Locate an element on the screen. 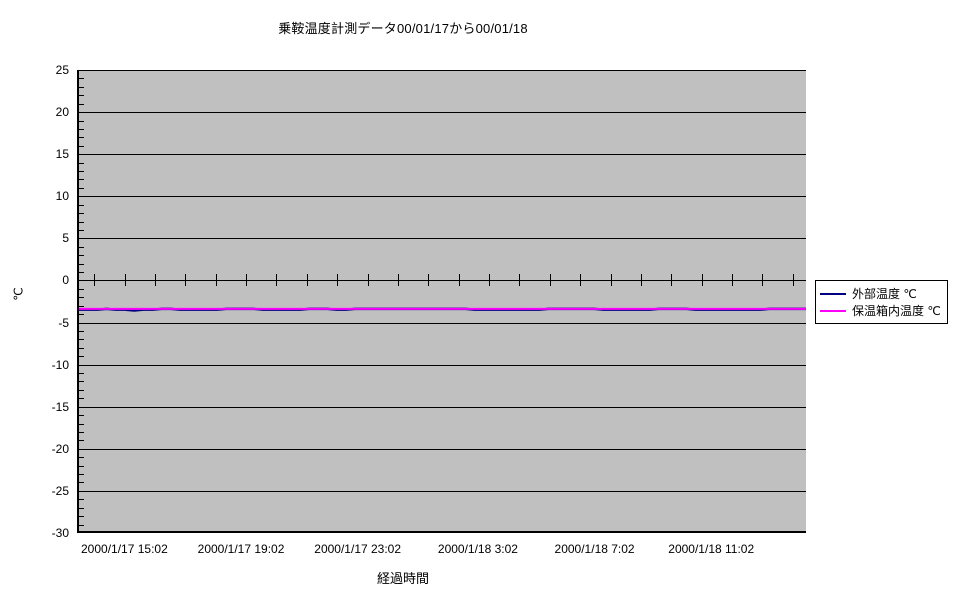  x-axis-tick-label: 2000/1/18 3:02 is located at coordinates (477, 549).